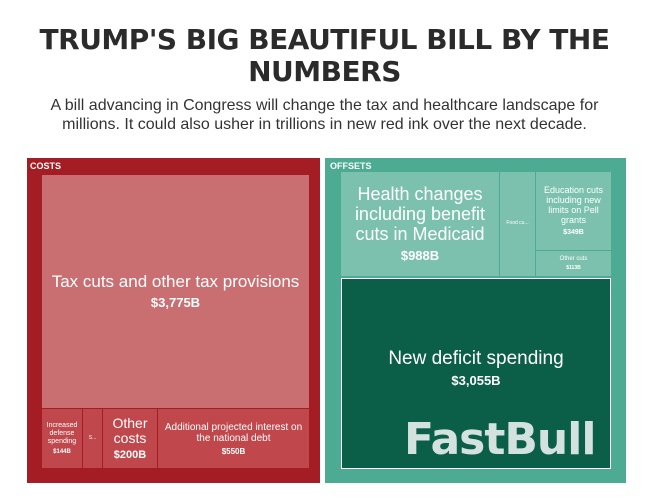  Describe the element at coordinates (420, 255) in the screenshot. I see `tile-value: $988B` at that location.